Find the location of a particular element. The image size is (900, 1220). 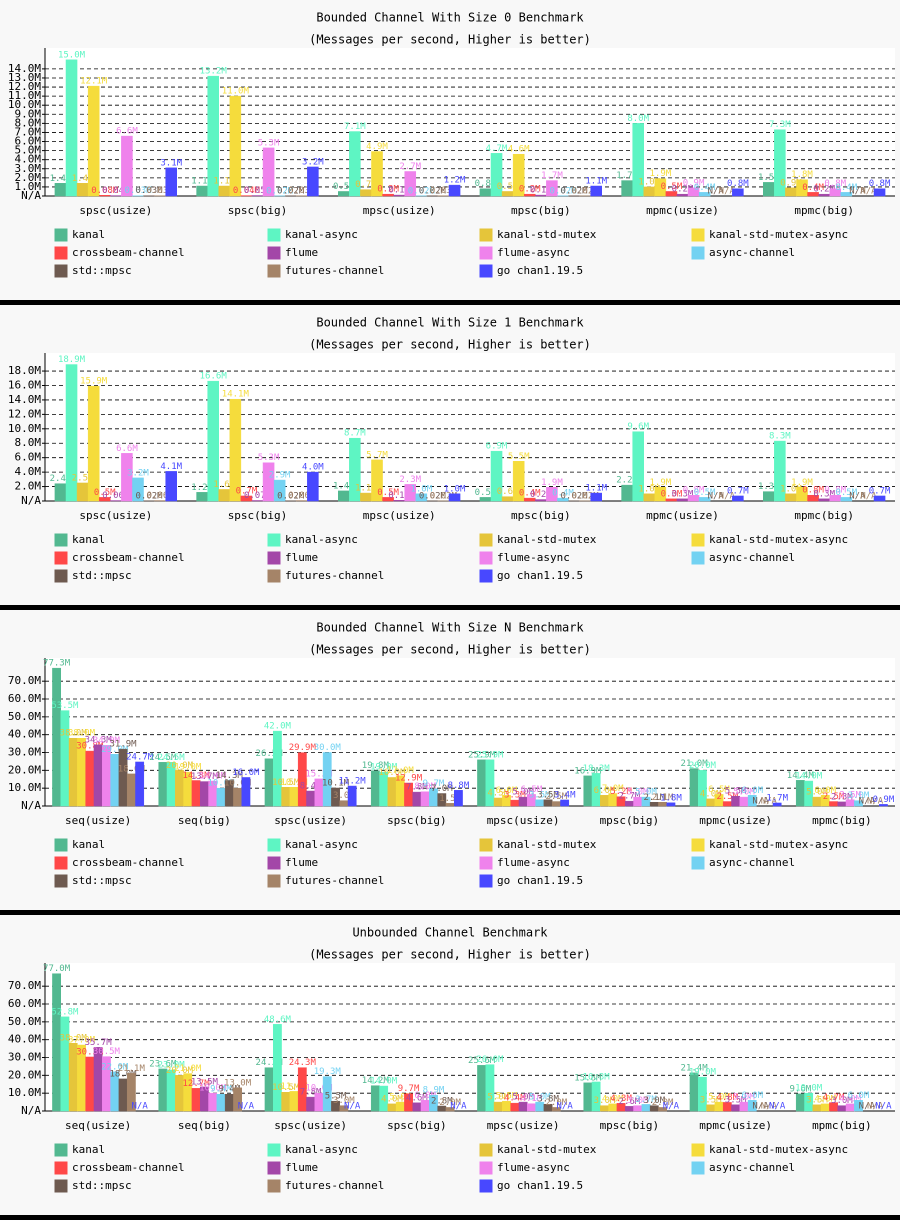

value-label: 2.1M is located at coordinates (663, 798).